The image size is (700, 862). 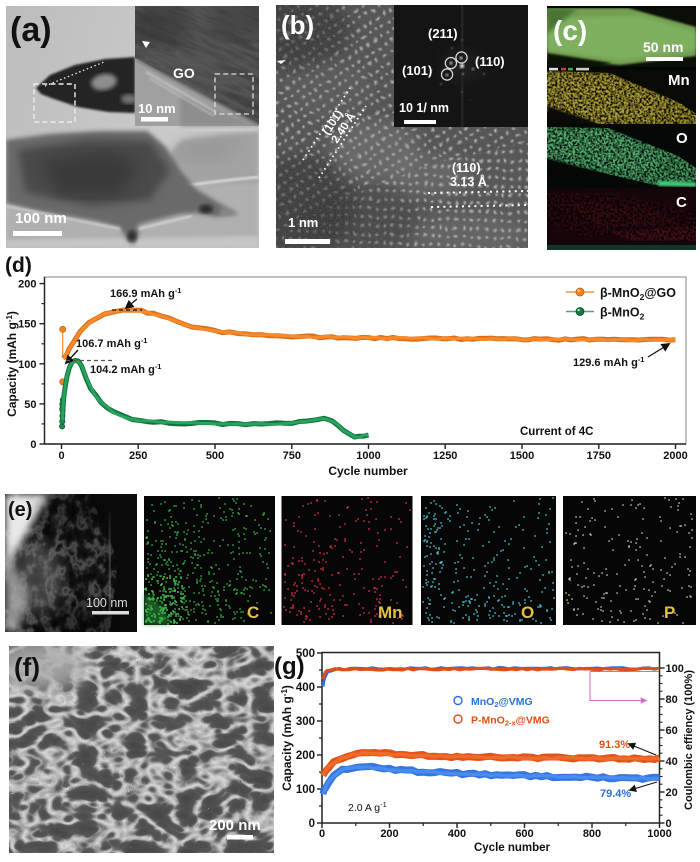 I want to click on svg-text: 60, so click(x=672, y=731).